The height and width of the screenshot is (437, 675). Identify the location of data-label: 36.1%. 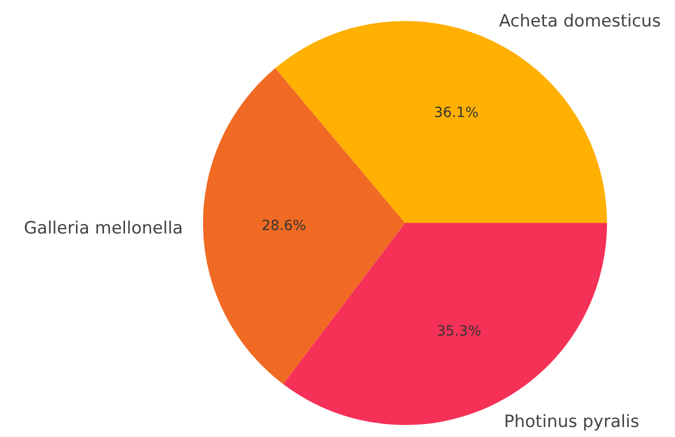
(456, 113).